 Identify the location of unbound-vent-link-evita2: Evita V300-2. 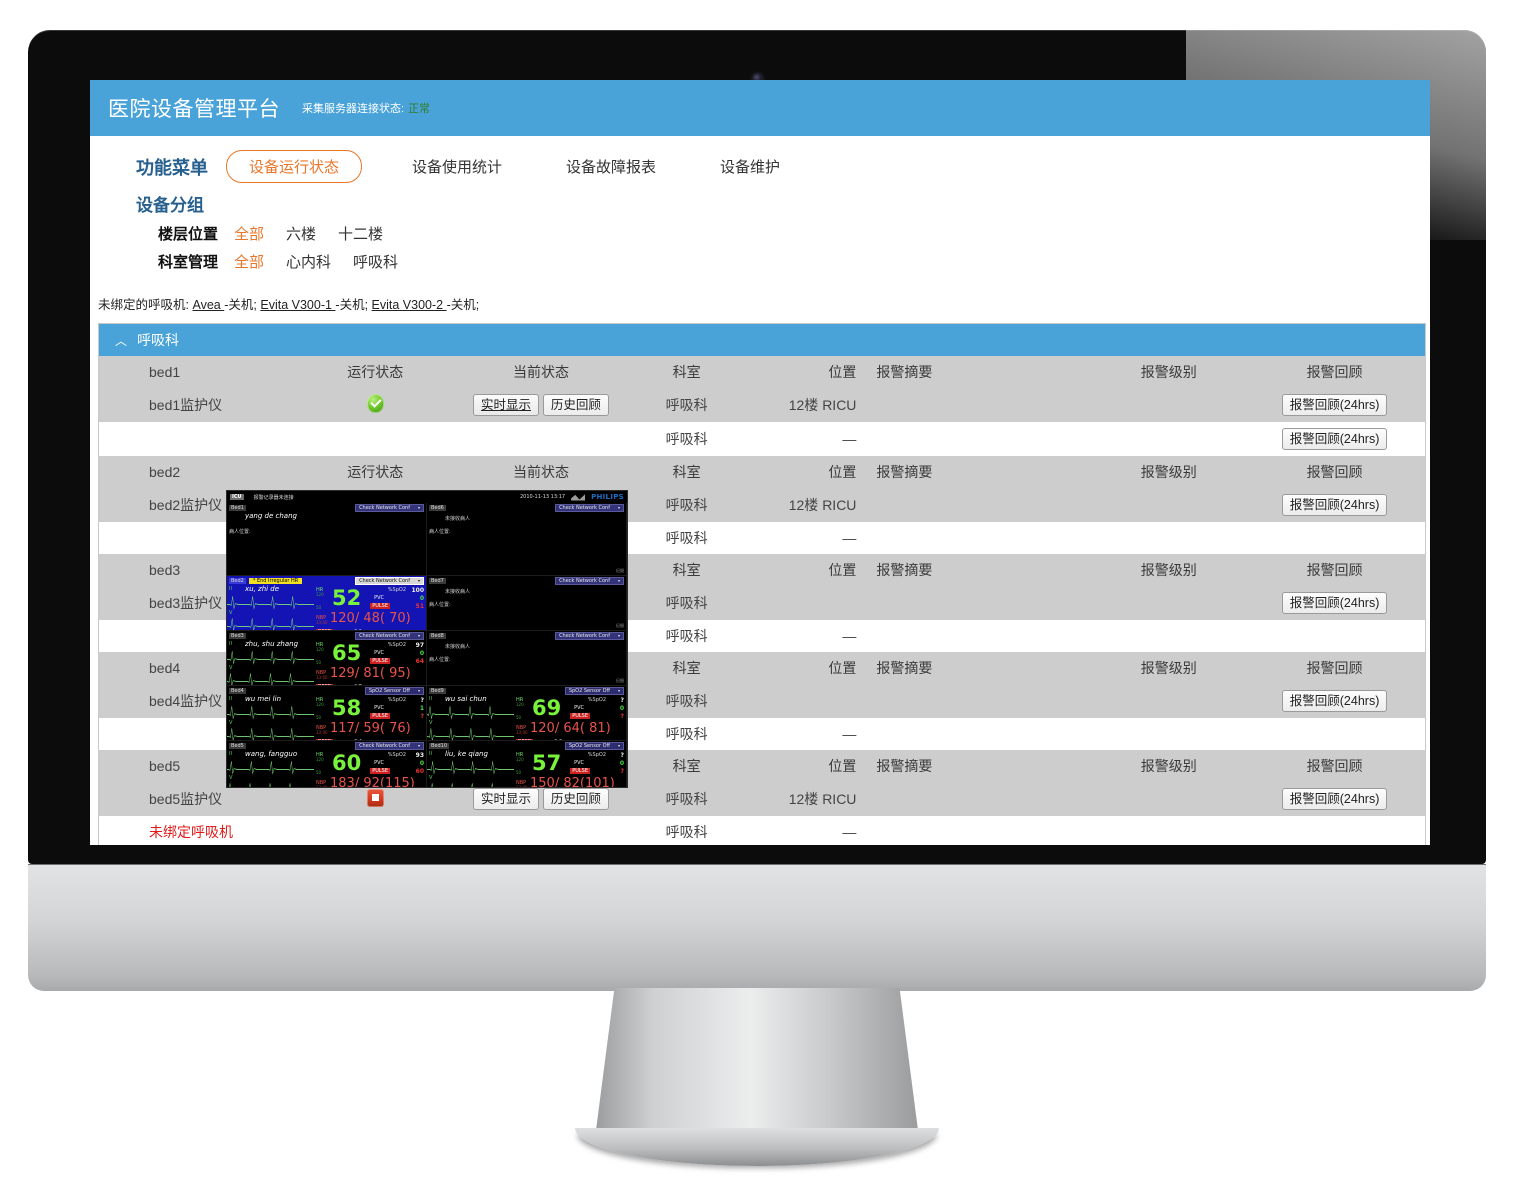
(409, 305).